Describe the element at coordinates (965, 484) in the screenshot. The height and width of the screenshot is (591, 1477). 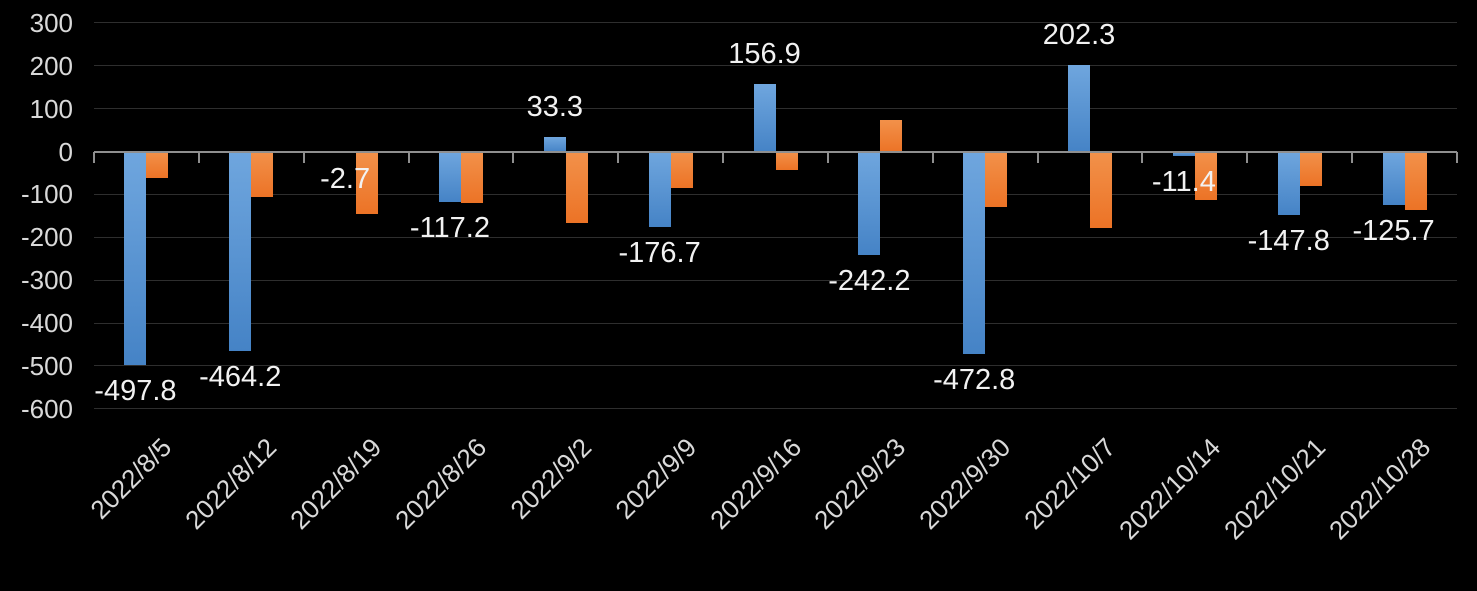
I see `x-axis-category-label: 2022/9/30` at that location.